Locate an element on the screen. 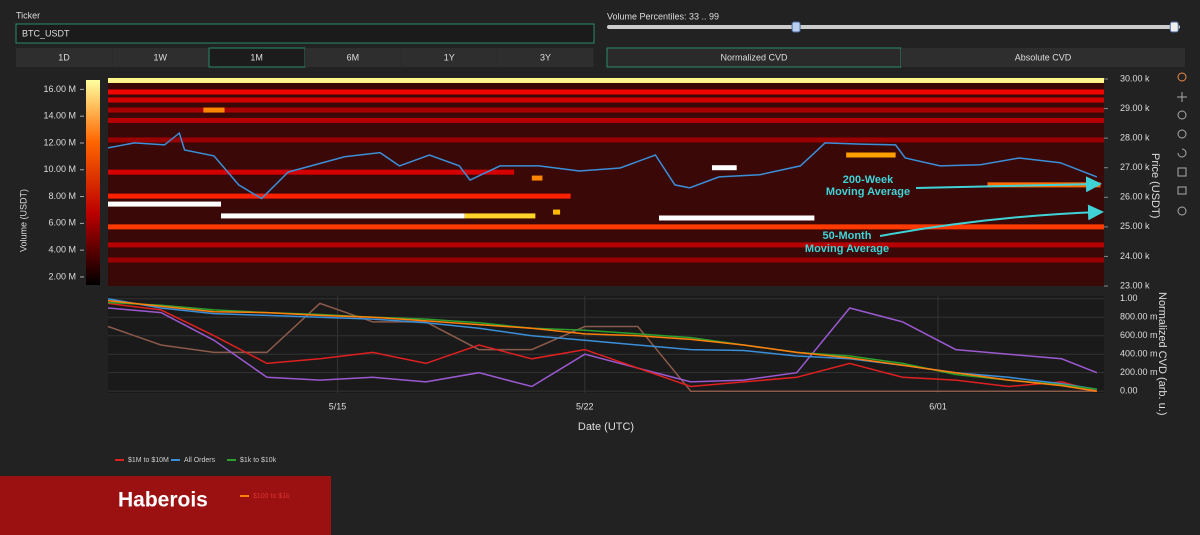 The width and height of the screenshot is (1200, 535). y-tick-label: 26.00 k is located at coordinates (1135, 197).